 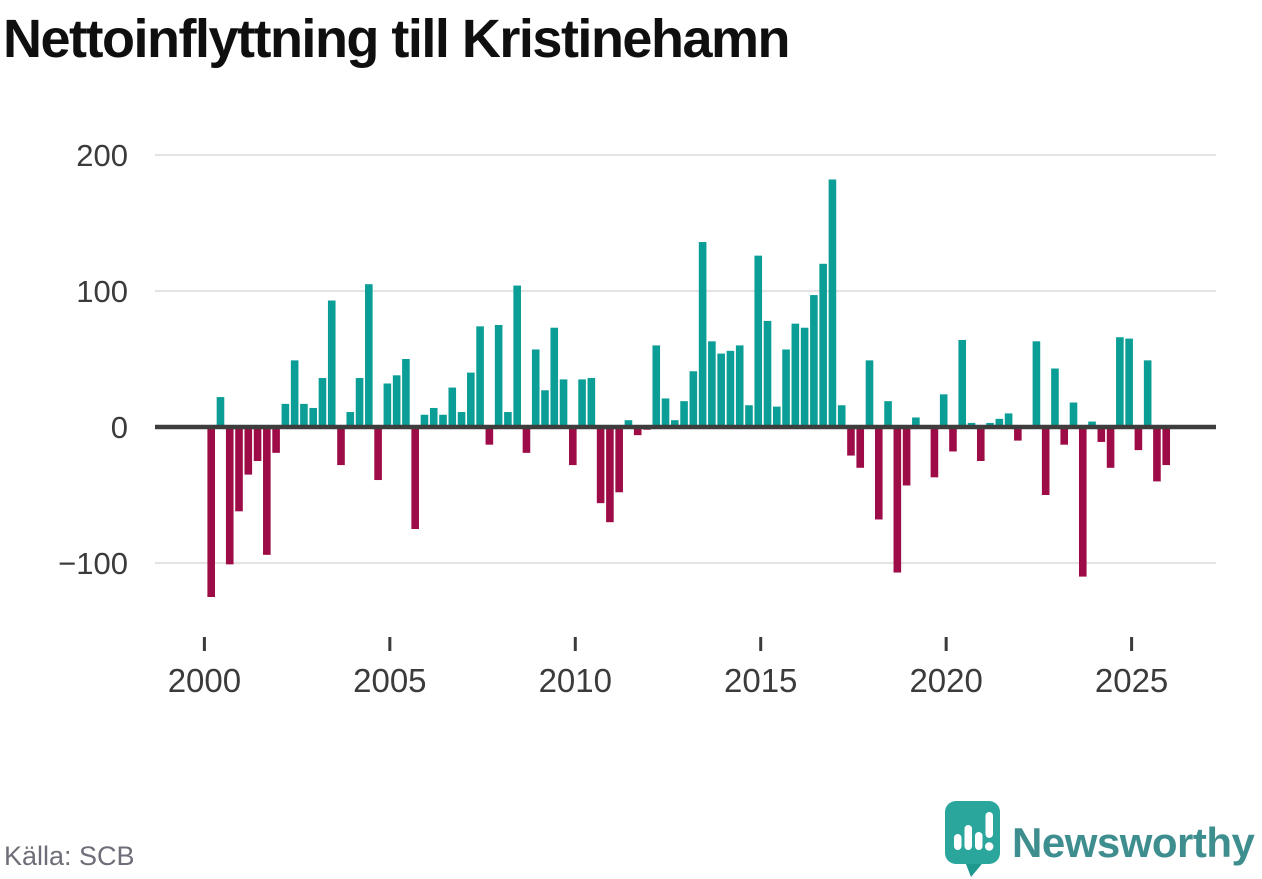 I want to click on newsworthy-speech-bubble-bar-chart-icon, so click(x=972, y=839).